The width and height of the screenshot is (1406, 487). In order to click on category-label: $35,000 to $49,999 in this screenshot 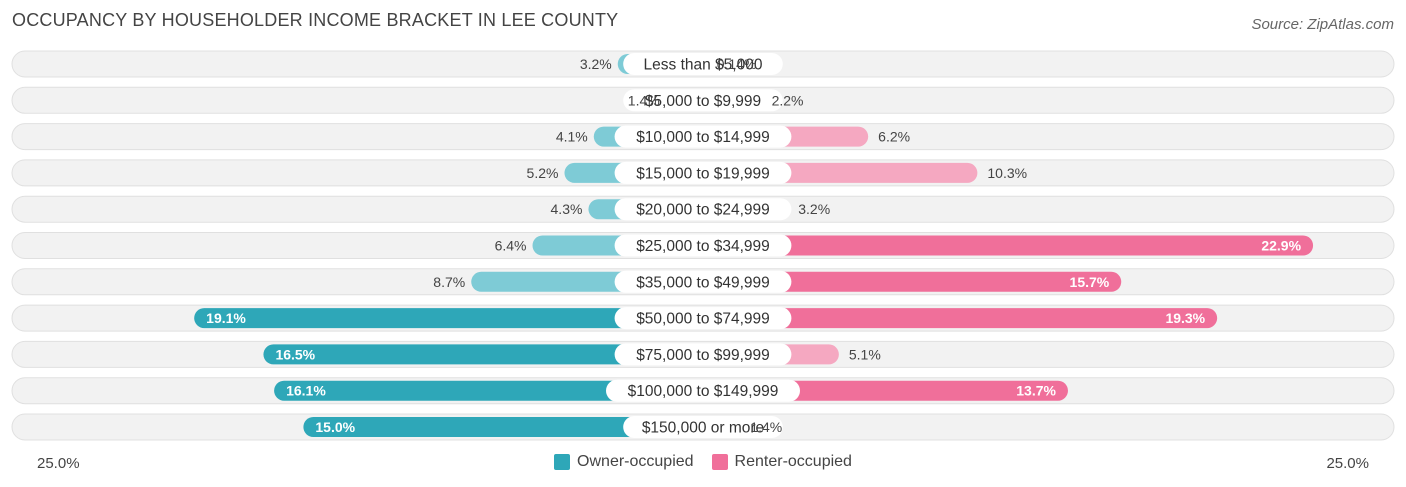, I will do `click(703, 282)`.